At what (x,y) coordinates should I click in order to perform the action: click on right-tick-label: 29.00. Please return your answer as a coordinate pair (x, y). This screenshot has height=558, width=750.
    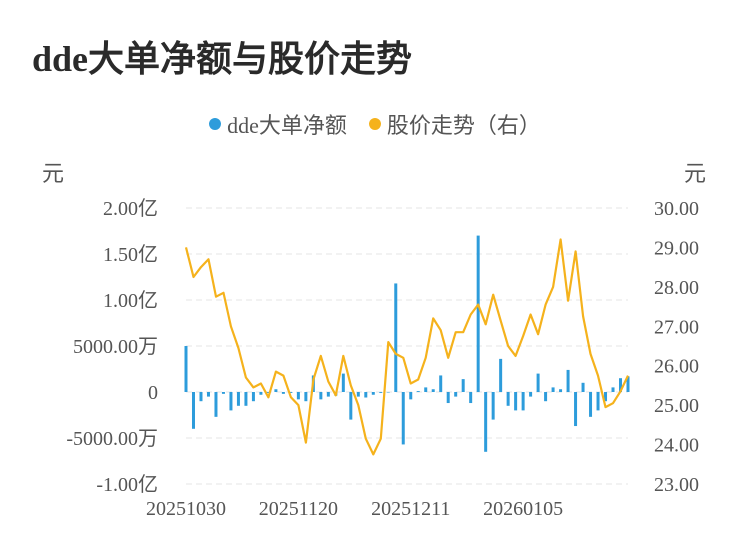
    Looking at the image, I should click on (676, 248).